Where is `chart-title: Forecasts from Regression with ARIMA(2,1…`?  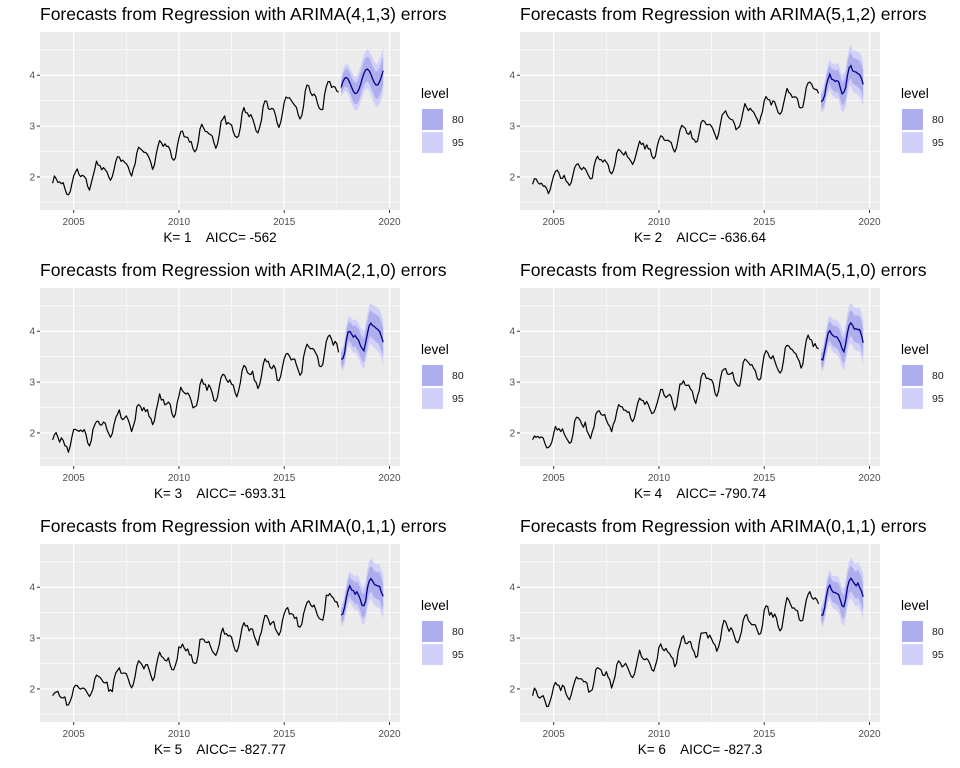 chart-title: Forecasts from Regression with ARIMA(2,1… is located at coordinates (243, 270).